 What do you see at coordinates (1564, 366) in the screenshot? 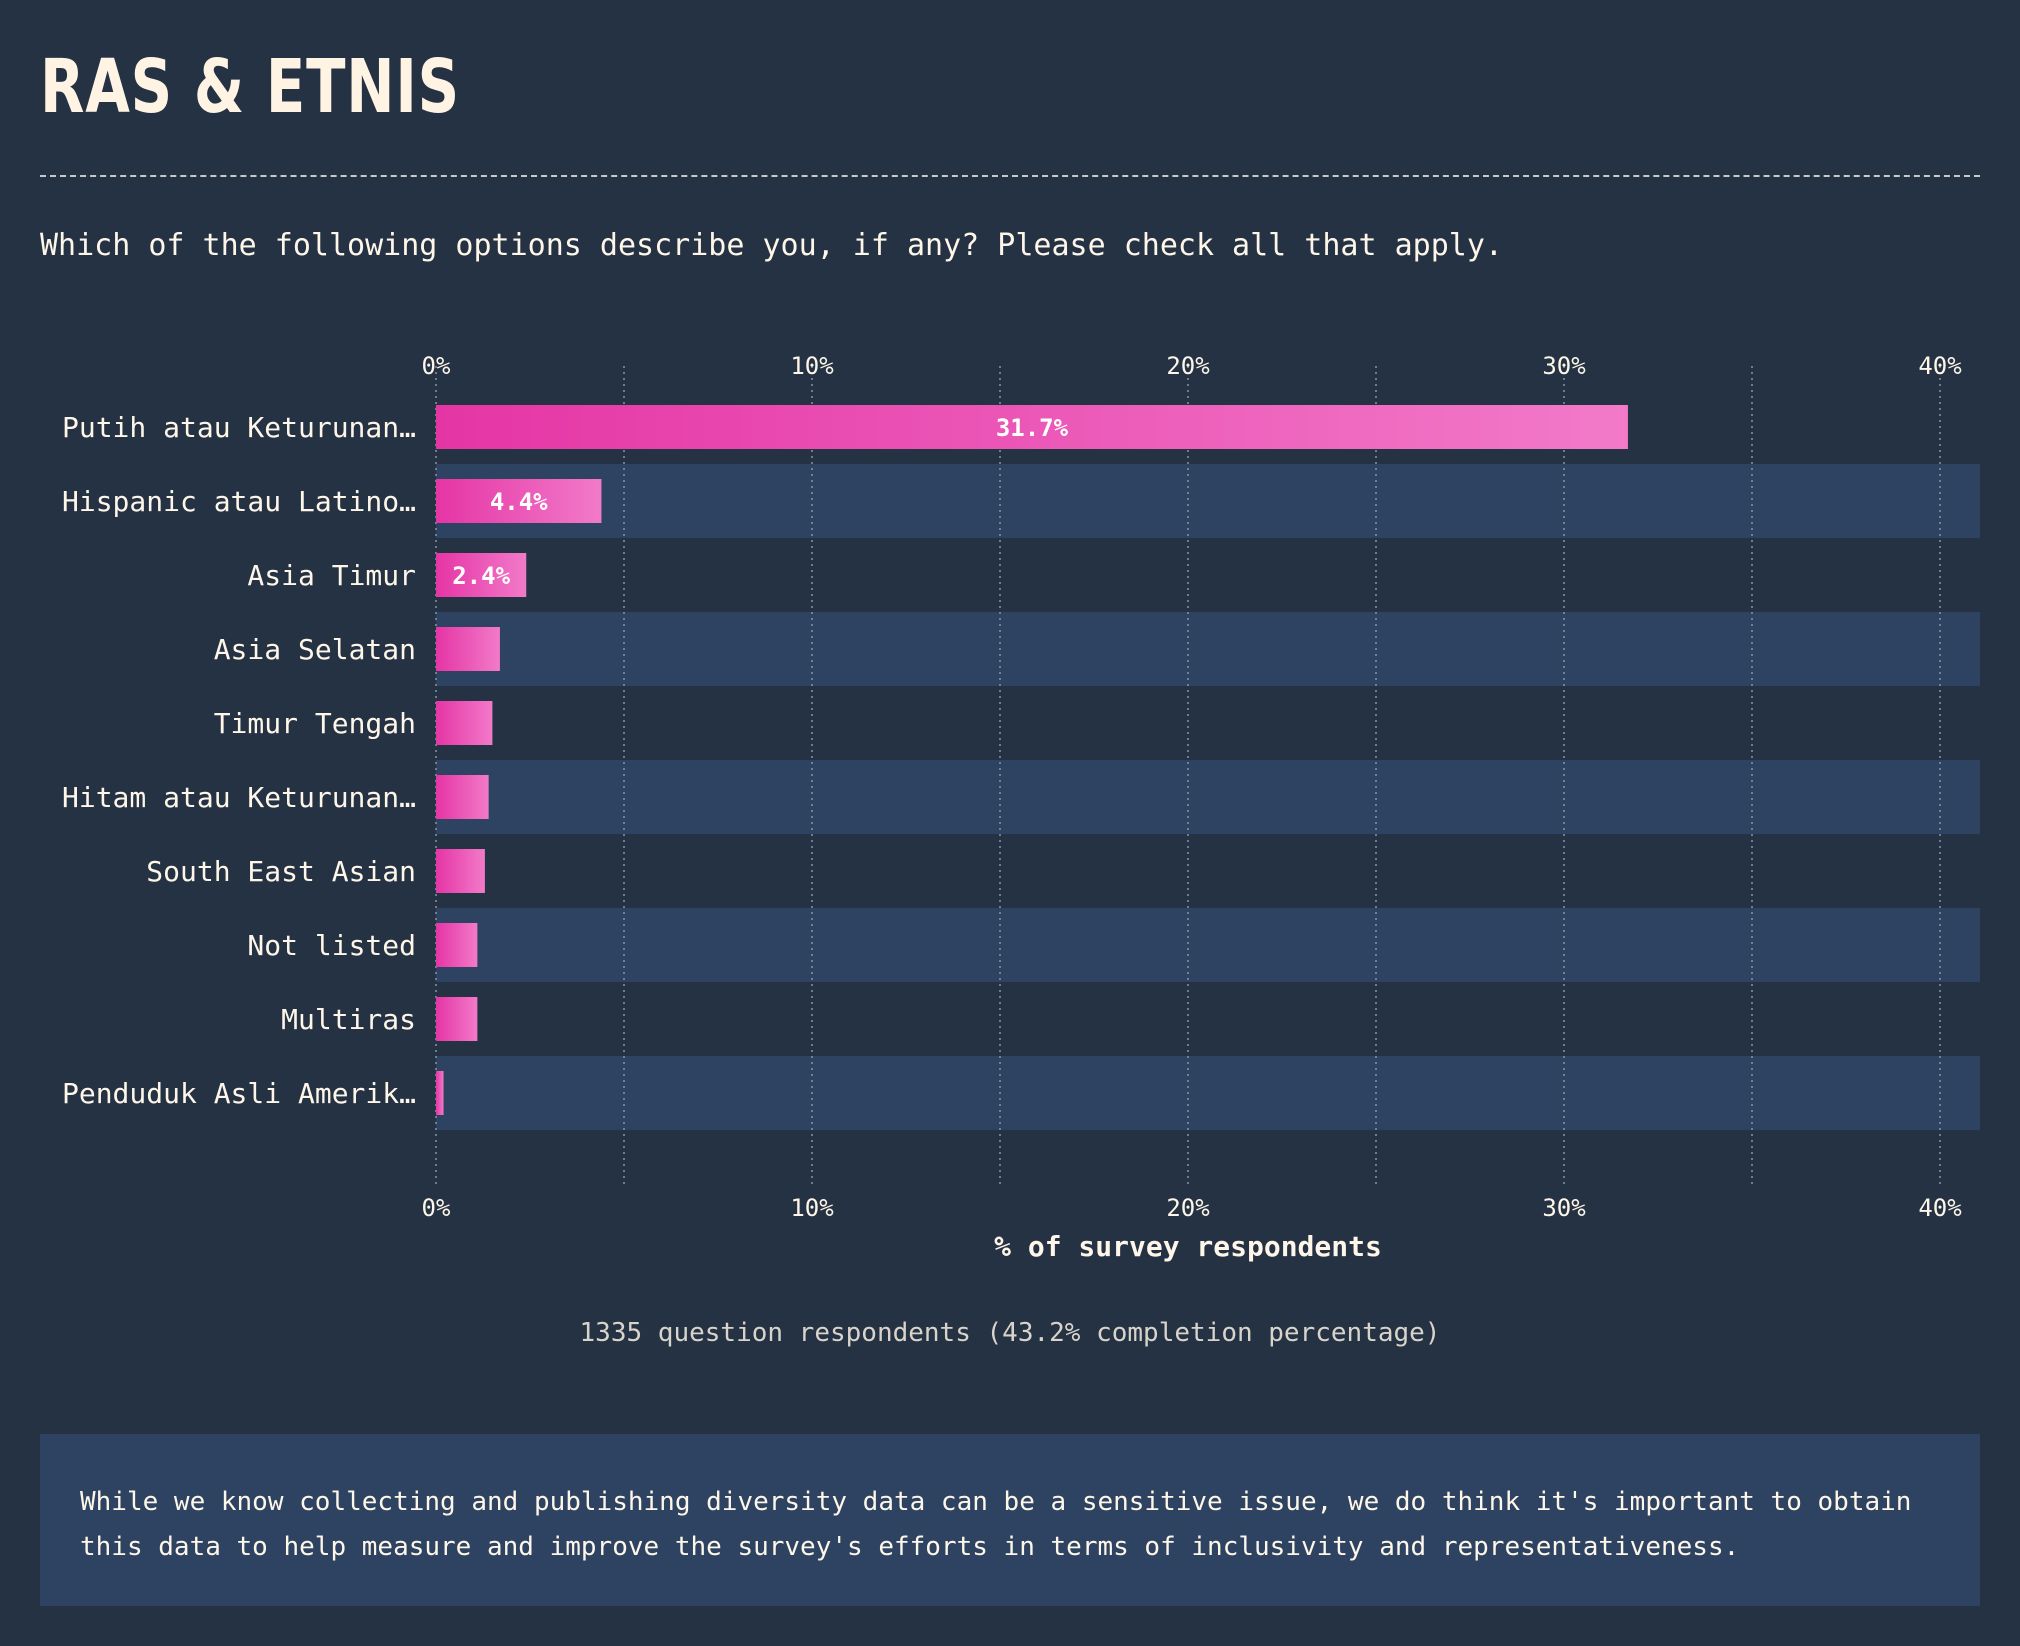
I see `x-tick-label-top: 30%` at bounding box center [1564, 366].